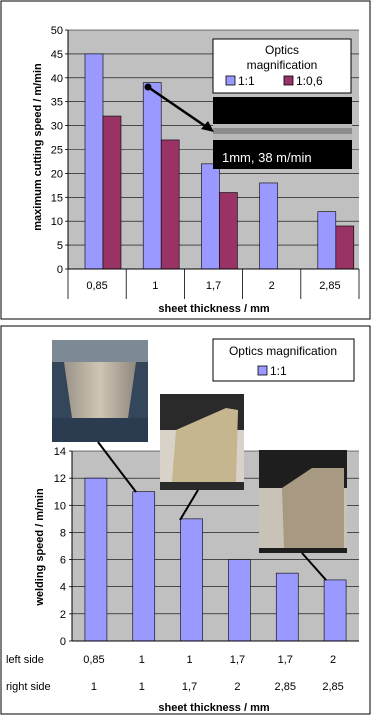 This screenshot has height=715, width=371. What do you see at coordinates (38, 147) in the screenshot?
I see `cutting-y-axis-label: maximum cutting speed / m/min` at bounding box center [38, 147].